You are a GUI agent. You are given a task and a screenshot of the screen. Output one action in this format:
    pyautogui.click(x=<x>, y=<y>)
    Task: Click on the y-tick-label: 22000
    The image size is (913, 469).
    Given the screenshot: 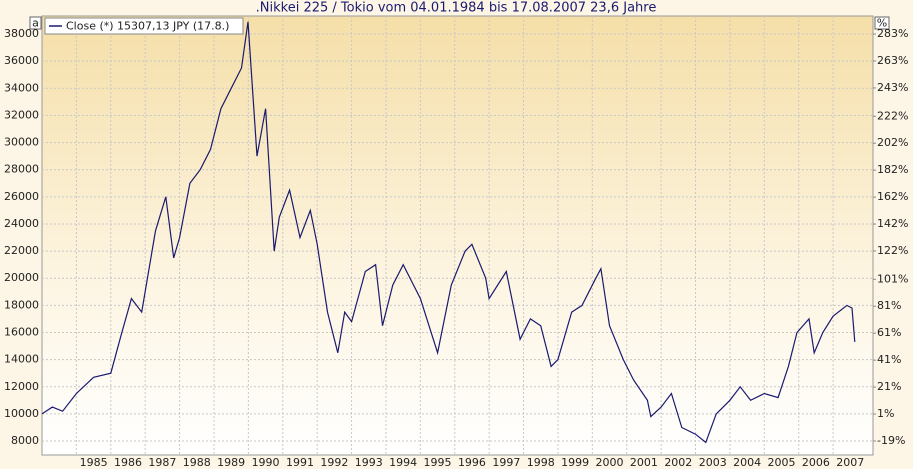 What is the action you would take?
    pyautogui.click(x=21, y=250)
    